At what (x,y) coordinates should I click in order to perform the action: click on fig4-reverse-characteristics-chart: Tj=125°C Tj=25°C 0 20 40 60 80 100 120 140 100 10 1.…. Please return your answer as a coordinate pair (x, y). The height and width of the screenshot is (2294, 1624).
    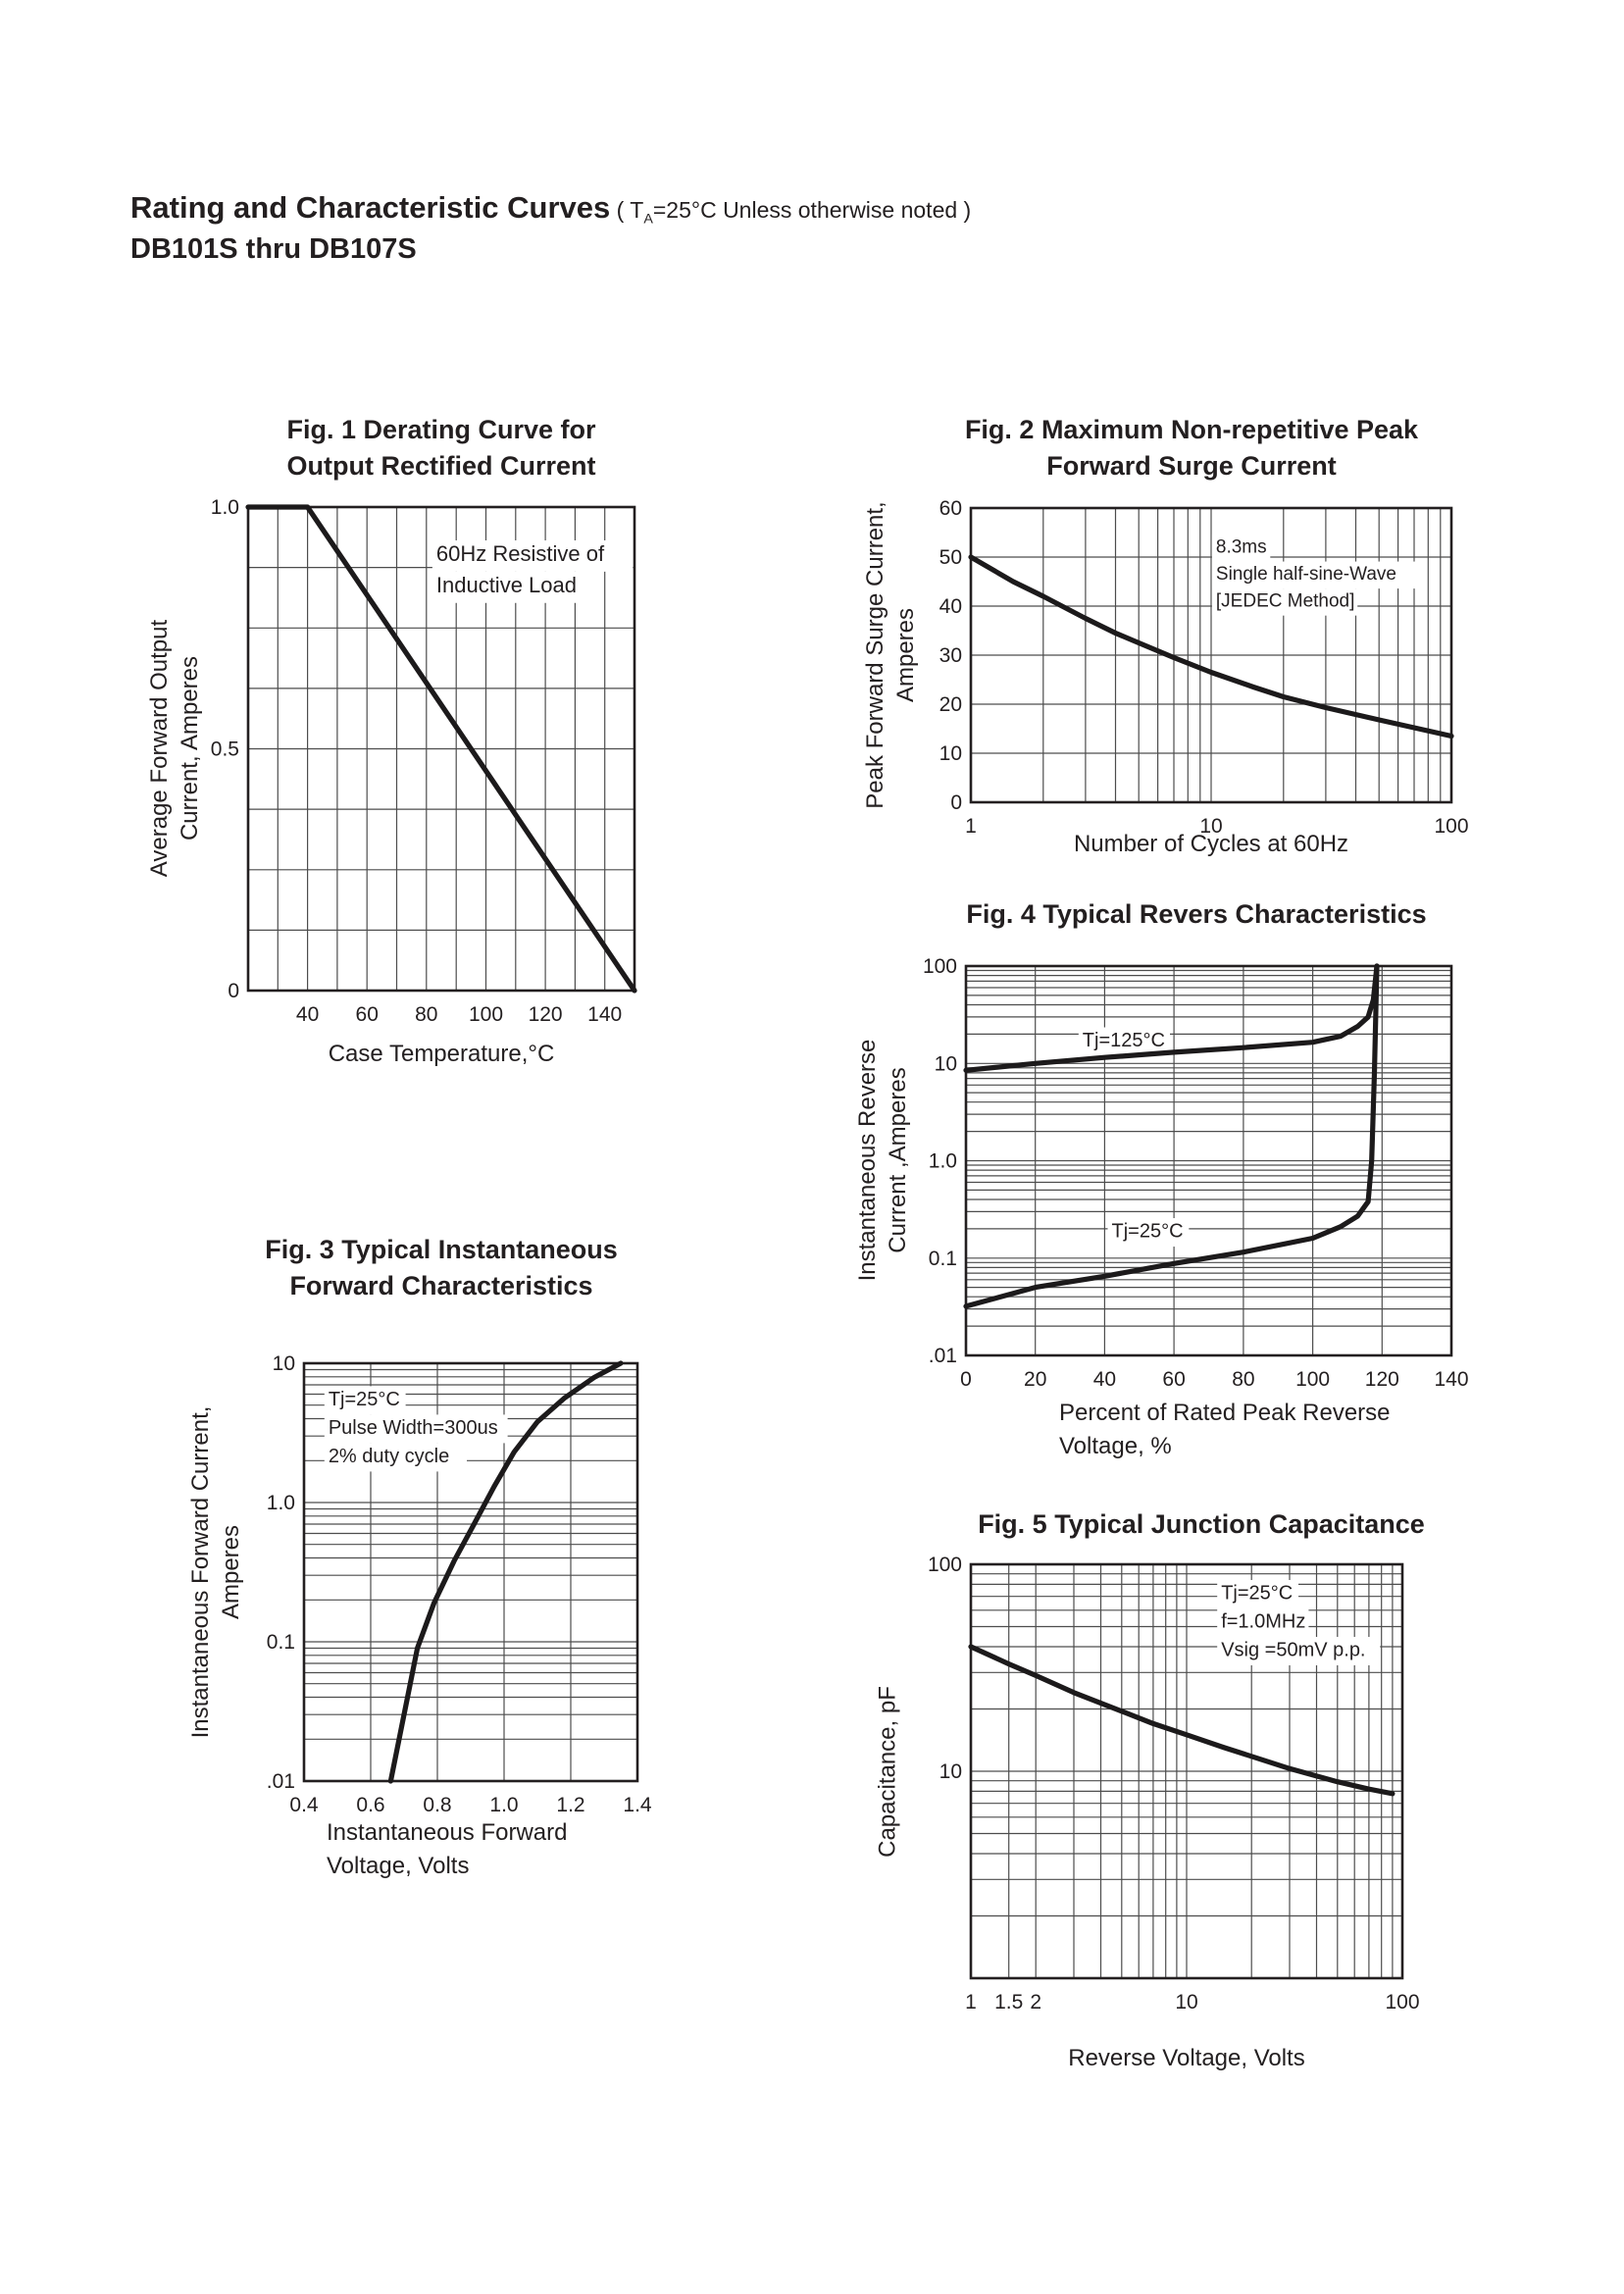
    Looking at the image, I should click on (1196, 1173).